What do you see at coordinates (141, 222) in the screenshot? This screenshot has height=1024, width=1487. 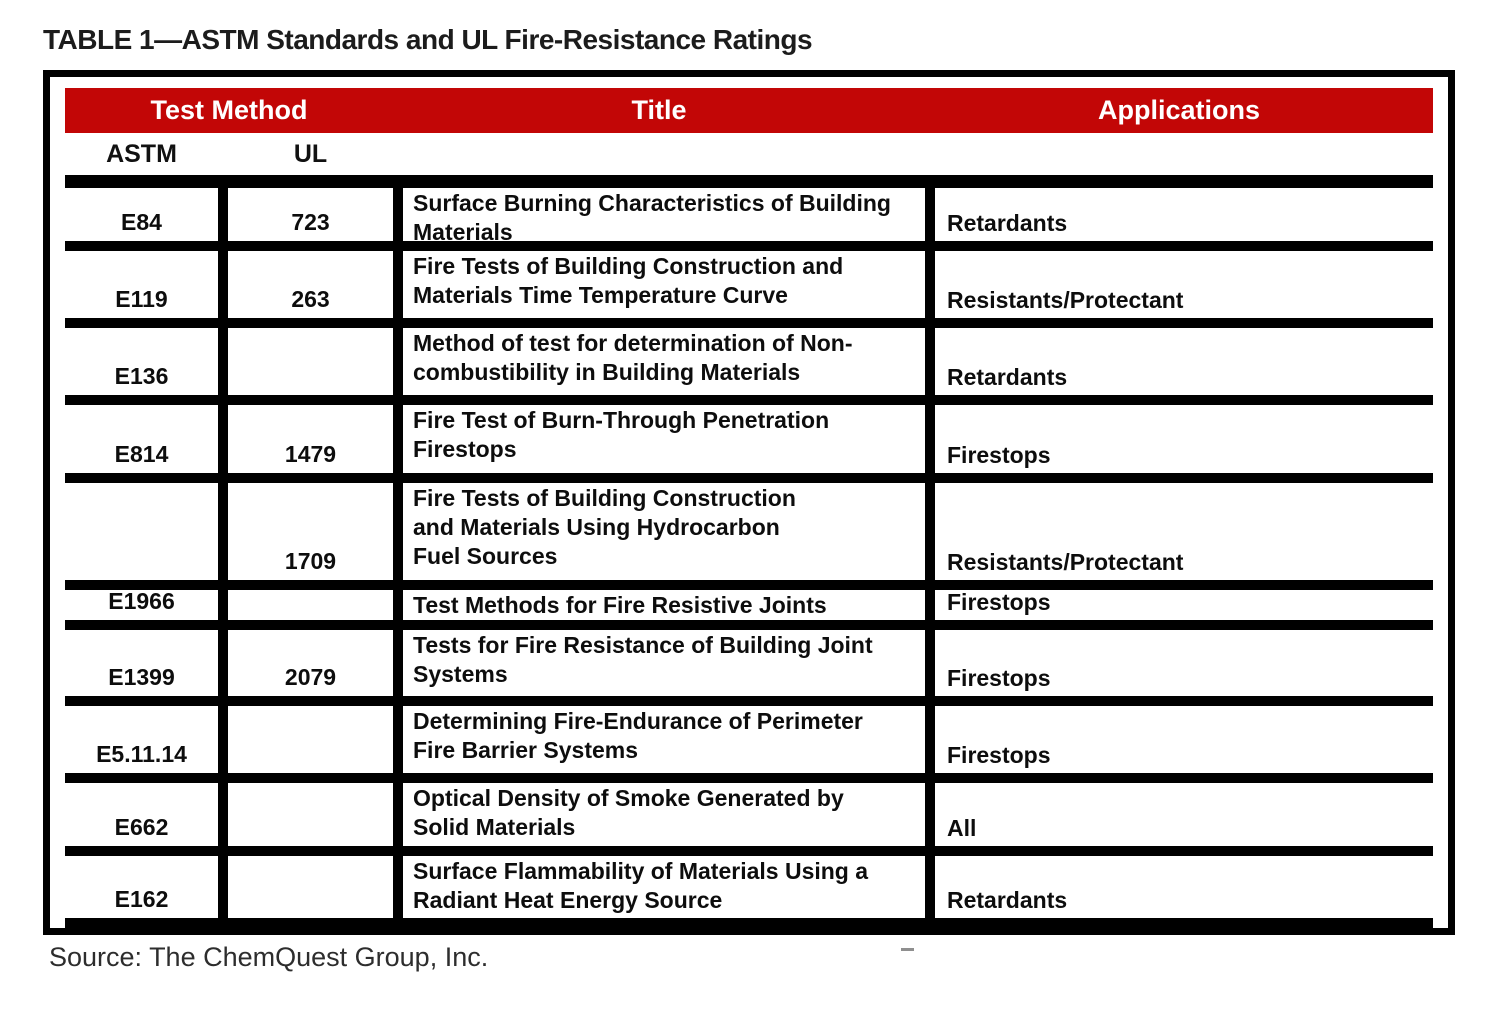 I see `astm-cell: E84` at bounding box center [141, 222].